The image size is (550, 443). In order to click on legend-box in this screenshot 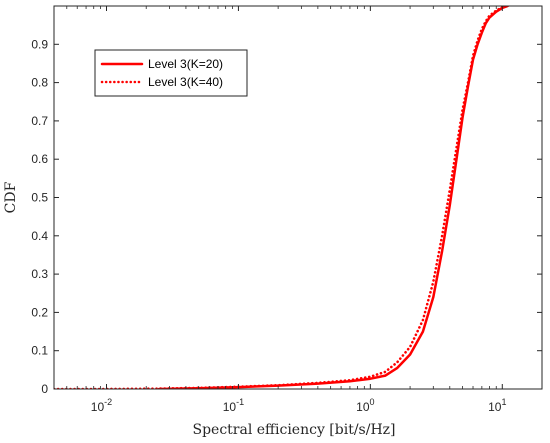, I will do `click(171, 73)`.